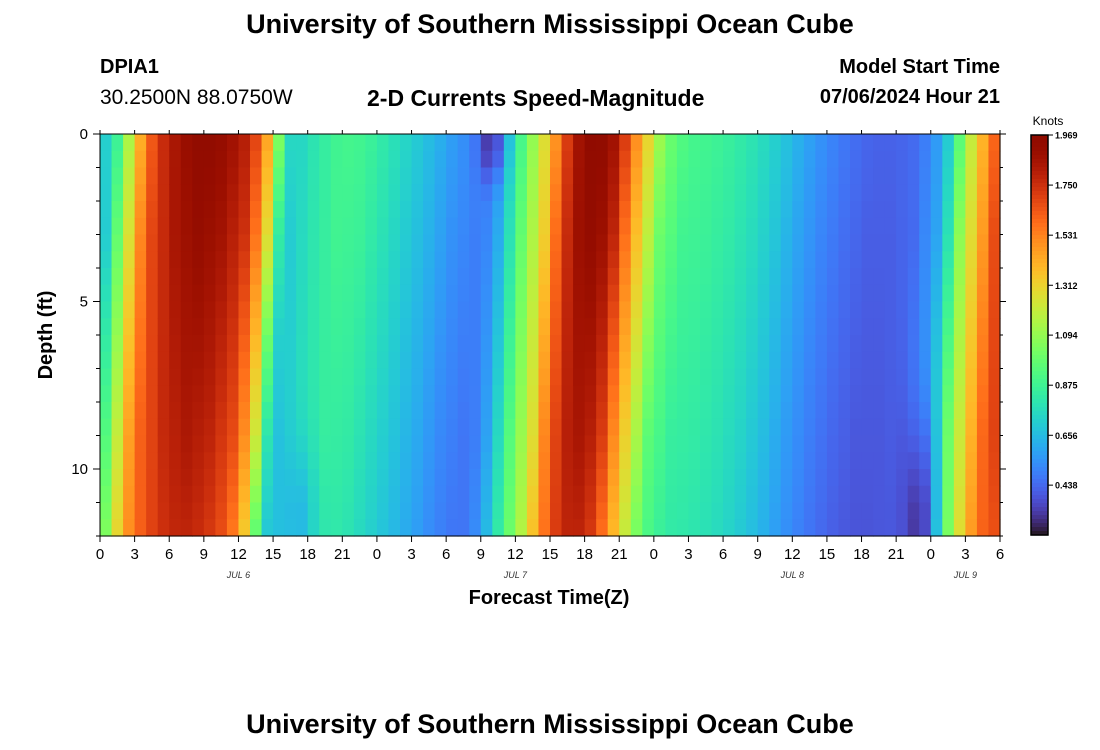 This screenshot has width=1100, height=750. I want to click on date-label: JUL 9, so click(965, 575).